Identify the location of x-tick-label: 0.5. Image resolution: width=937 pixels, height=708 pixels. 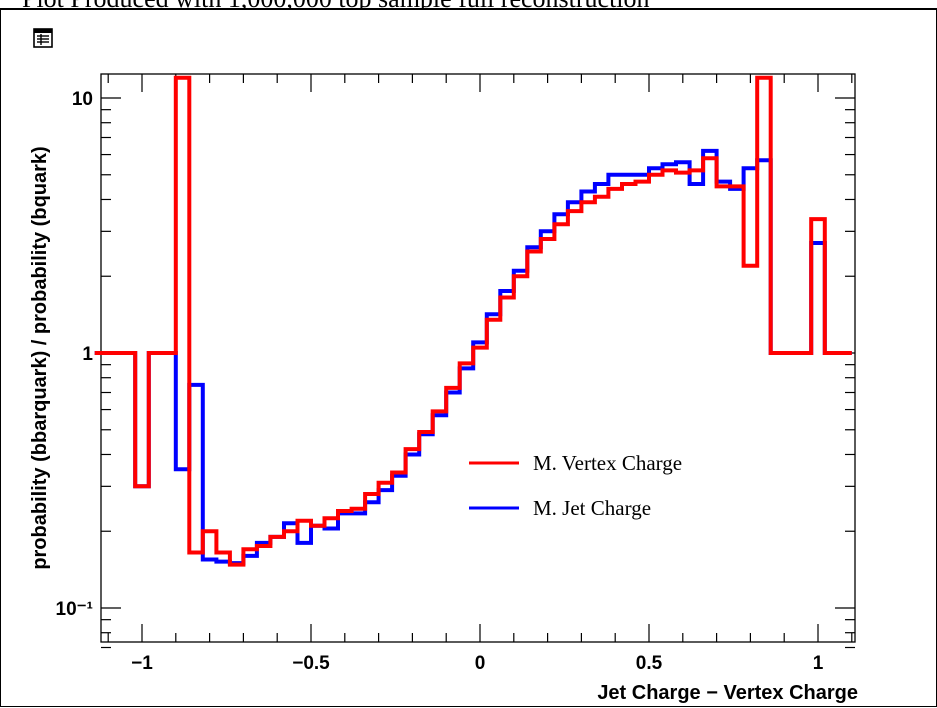
(649, 663).